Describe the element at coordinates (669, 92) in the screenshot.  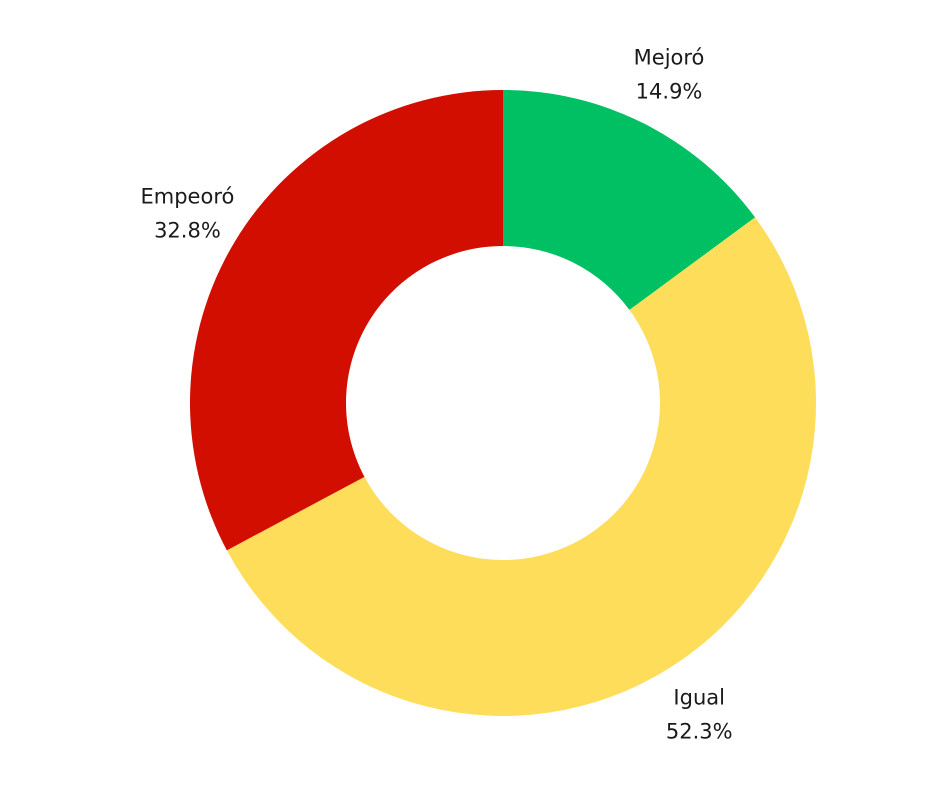
I see `slice-value-label: 14.9%` at that location.